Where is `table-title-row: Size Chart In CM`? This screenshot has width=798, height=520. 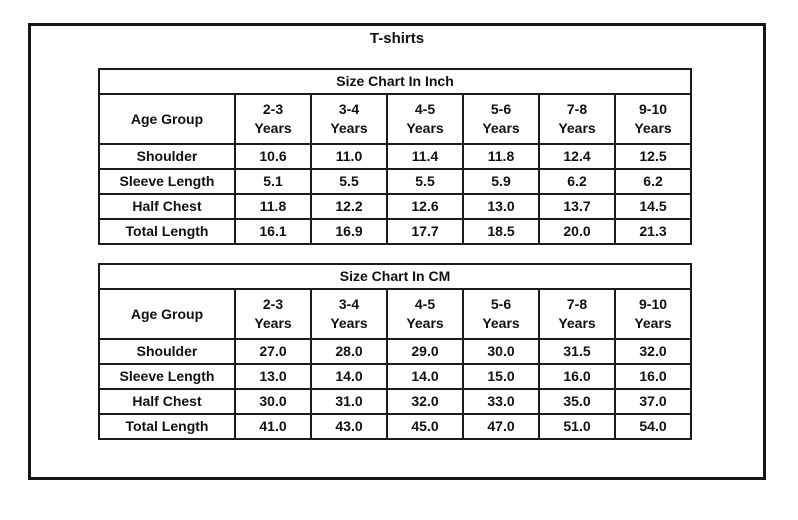
table-title-row: Size Chart In CM is located at coordinates (395, 276).